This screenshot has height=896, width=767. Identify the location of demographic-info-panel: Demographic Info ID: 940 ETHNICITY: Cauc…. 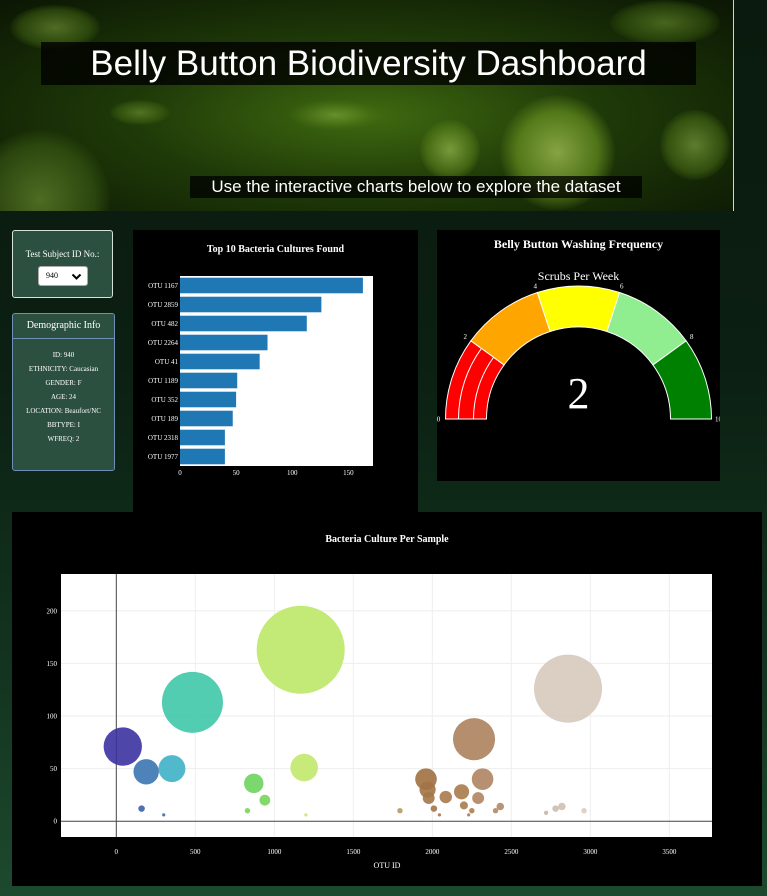
(63, 392).